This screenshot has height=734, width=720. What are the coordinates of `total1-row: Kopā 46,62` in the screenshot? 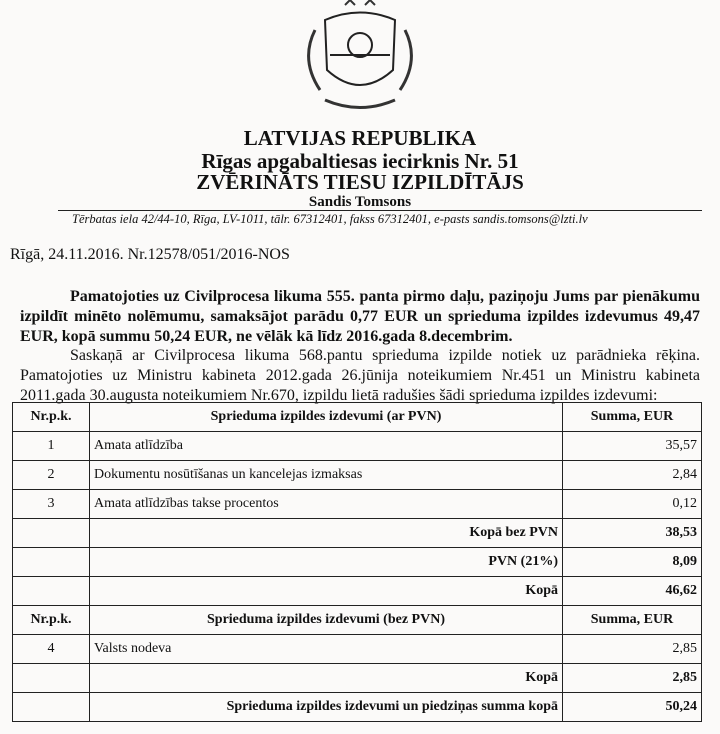 It's located at (357, 591).